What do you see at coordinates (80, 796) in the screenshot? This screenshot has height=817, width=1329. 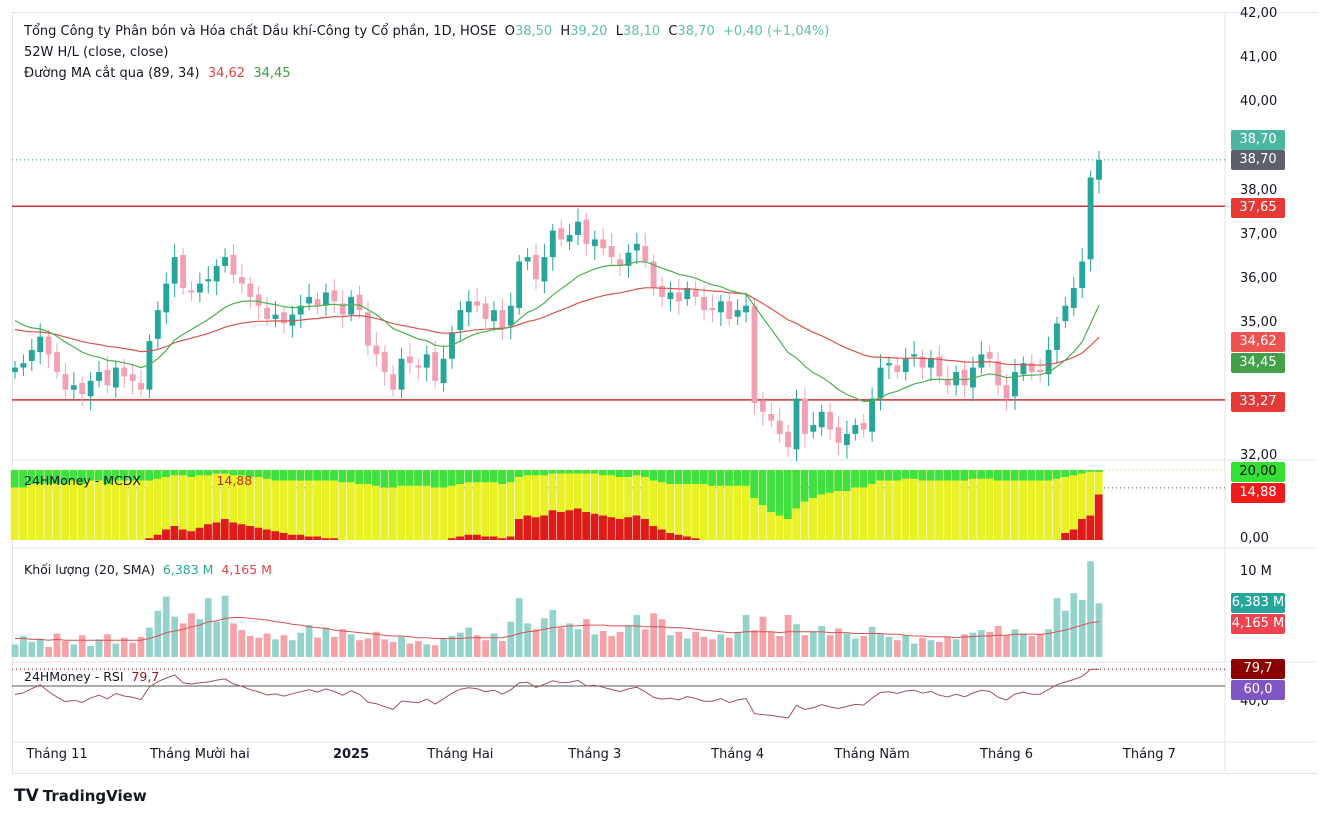 I see `tradingview-logo: 𝗧𝗩 TradingView` at bounding box center [80, 796].